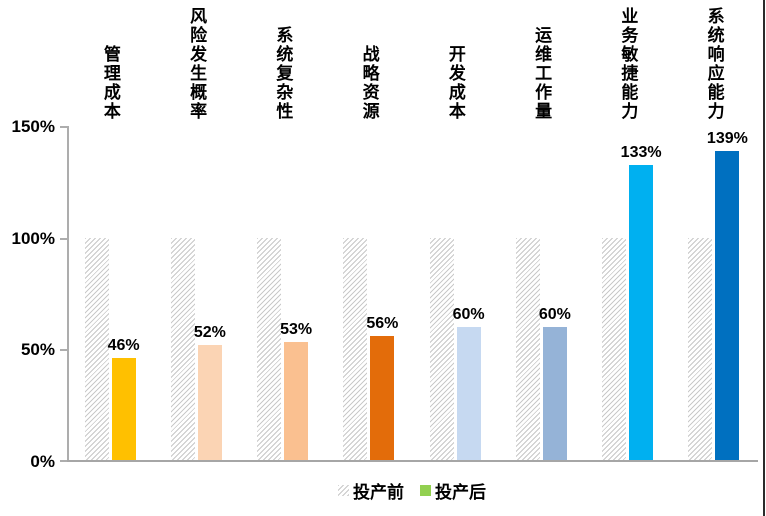  Describe the element at coordinates (124, 398) in the screenshot. I see `bar-post-production: 46%` at that location.